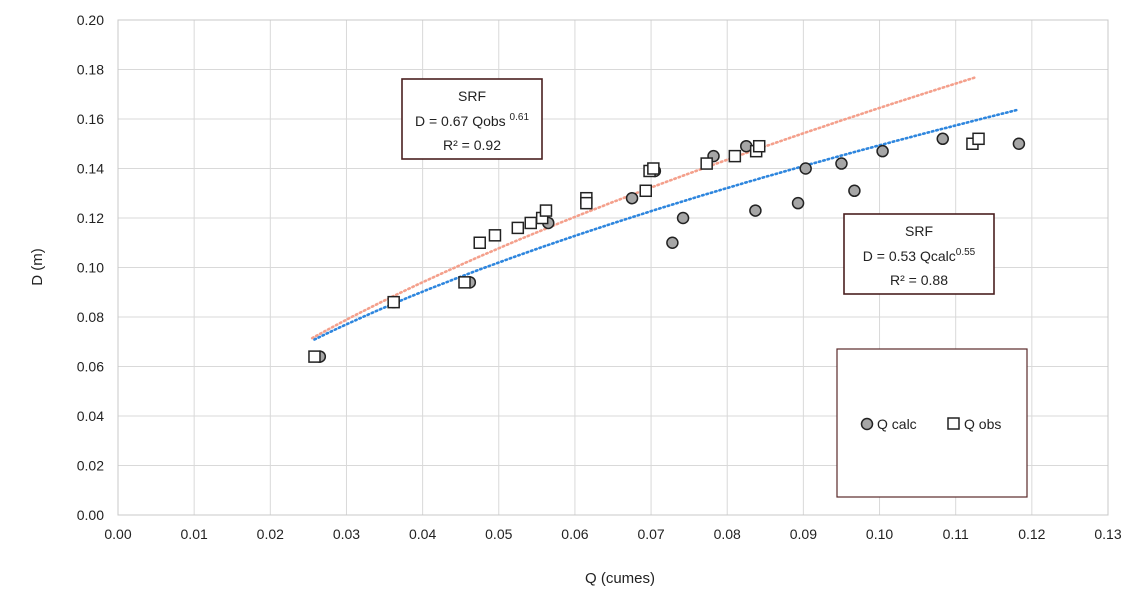 This screenshot has width=1125, height=601. What do you see at coordinates (727, 534) in the screenshot?
I see `x-tick-label: 0.08` at bounding box center [727, 534].